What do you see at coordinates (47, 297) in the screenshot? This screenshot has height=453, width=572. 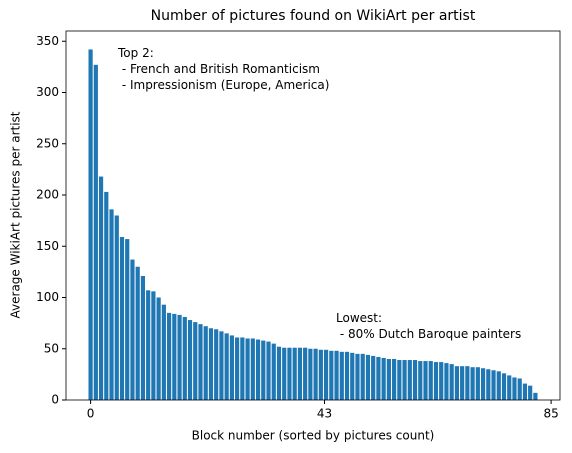 I see `y-tick-label: 100` at bounding box center [47, 297].